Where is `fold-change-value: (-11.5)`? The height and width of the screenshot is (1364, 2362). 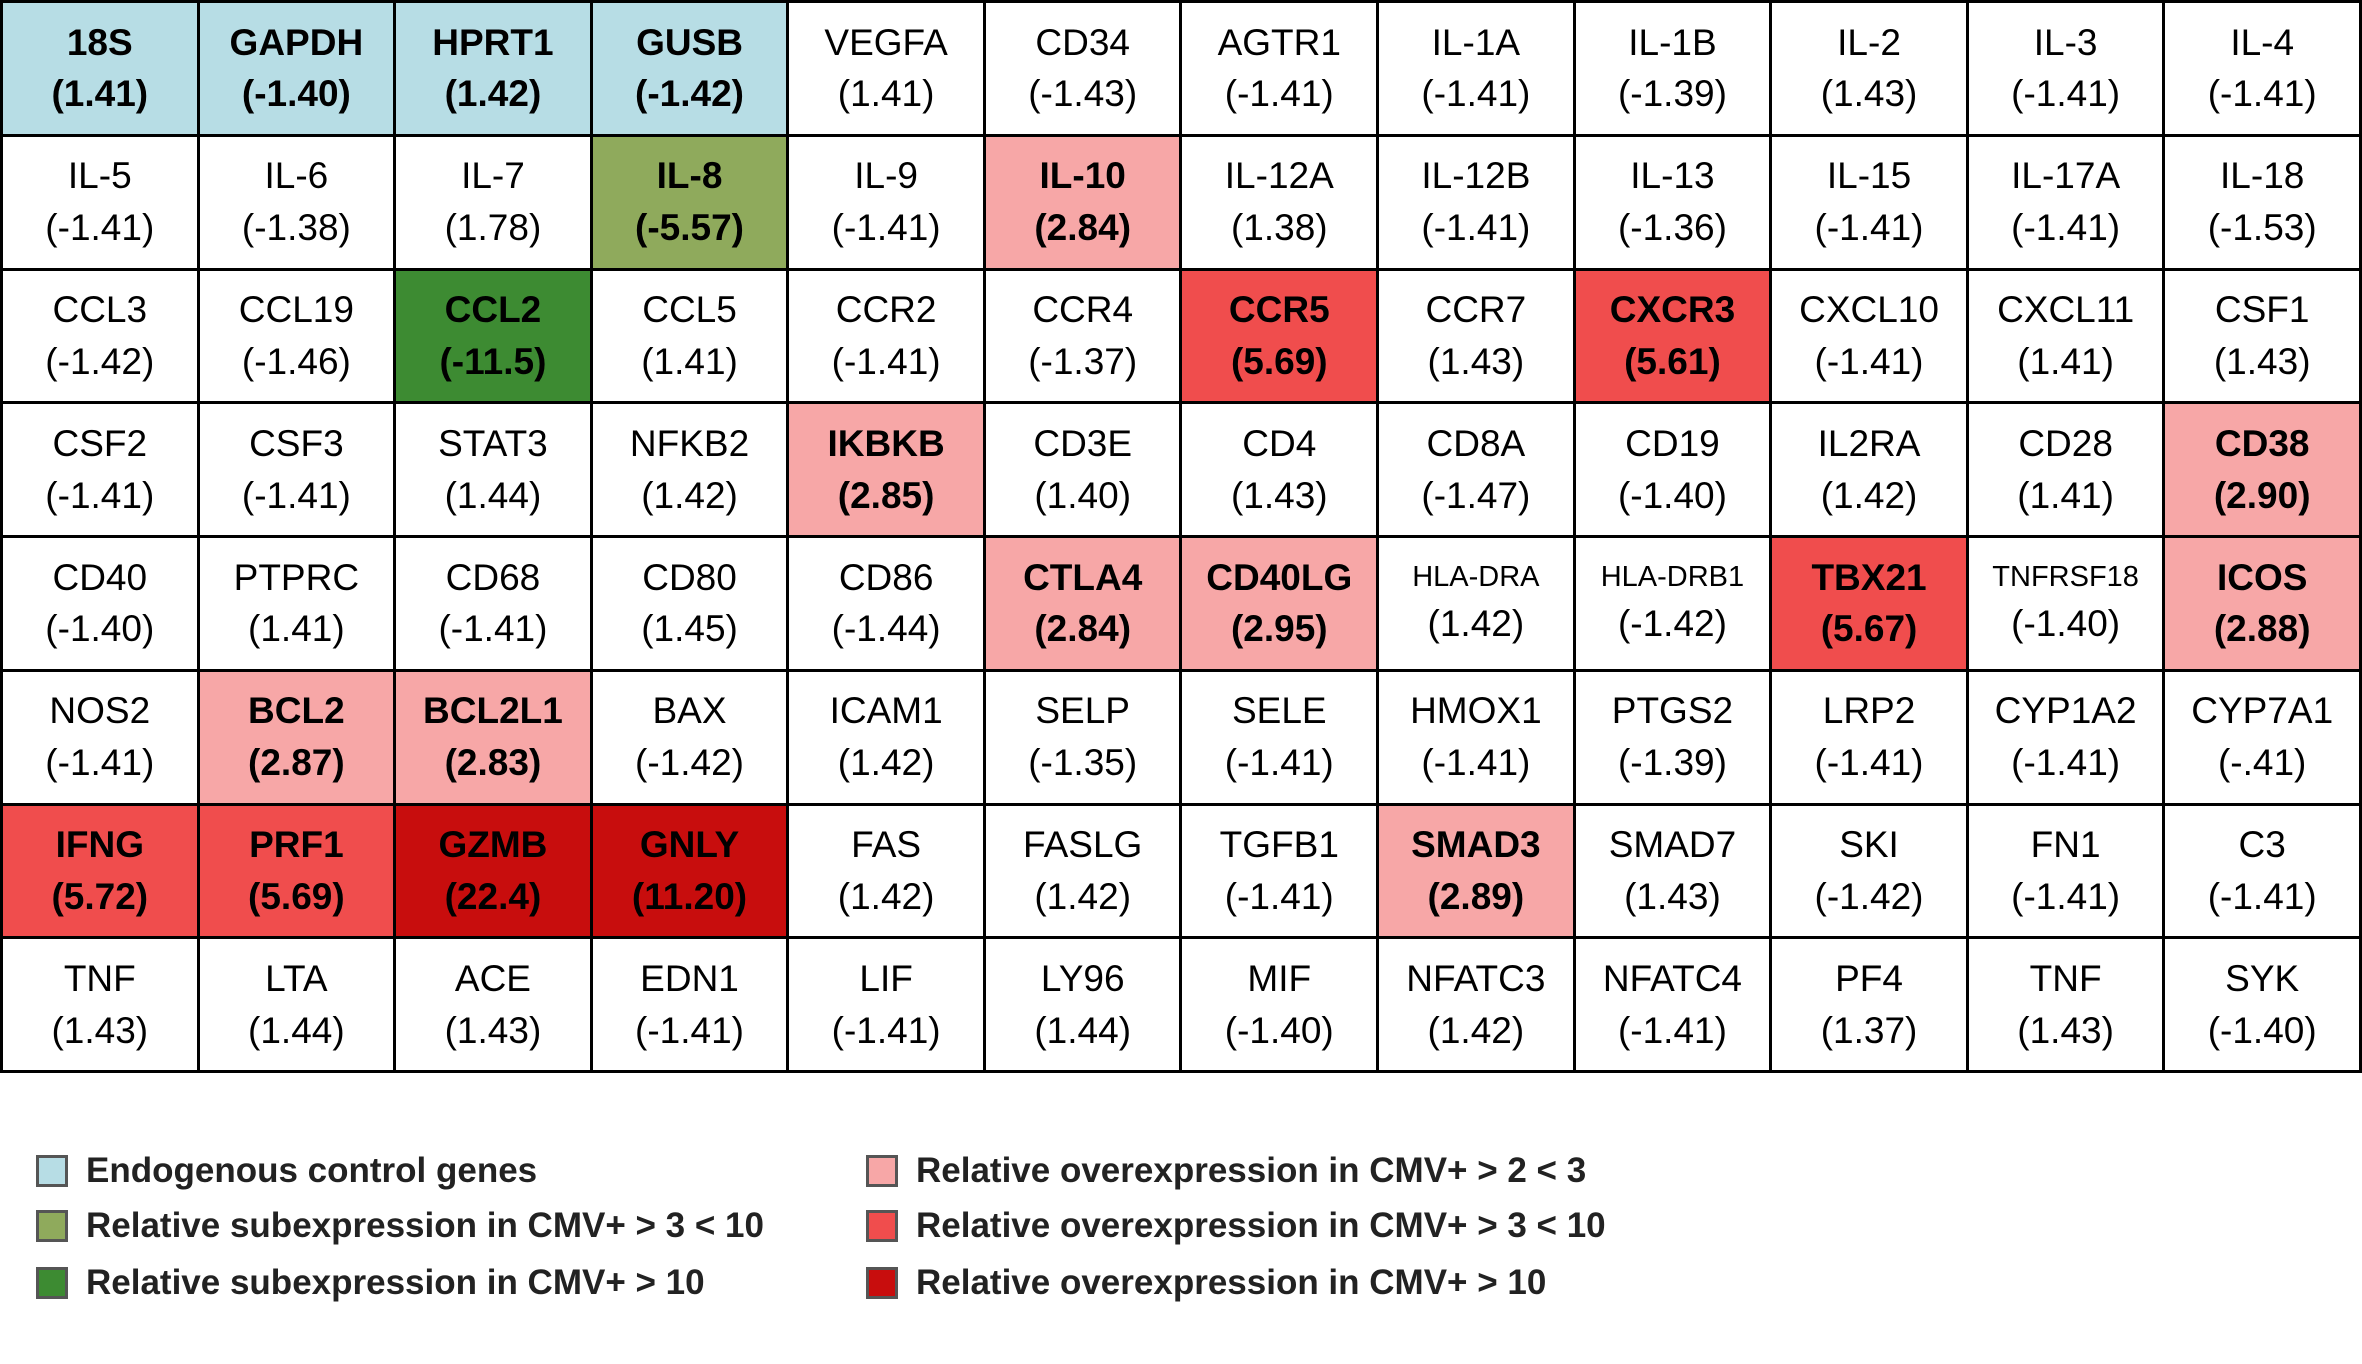 fold-change-value: (-11.5) is located at coordinates (493, 361).